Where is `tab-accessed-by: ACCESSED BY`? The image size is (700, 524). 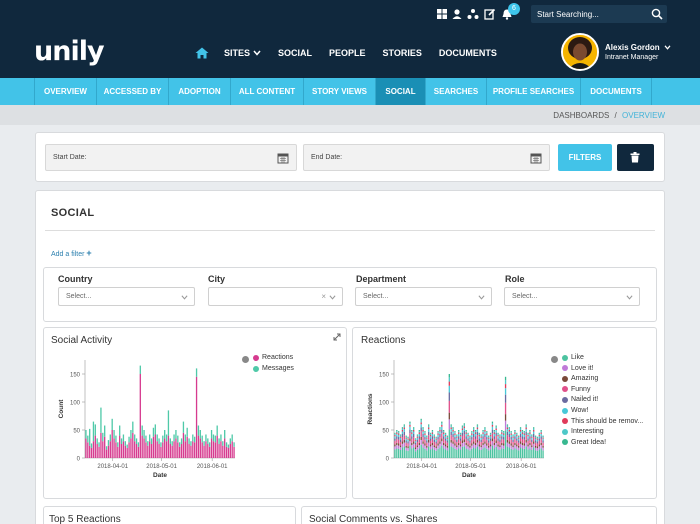 tab-accessed-by: ACCESSED BY is located at coordinates (132, 91).